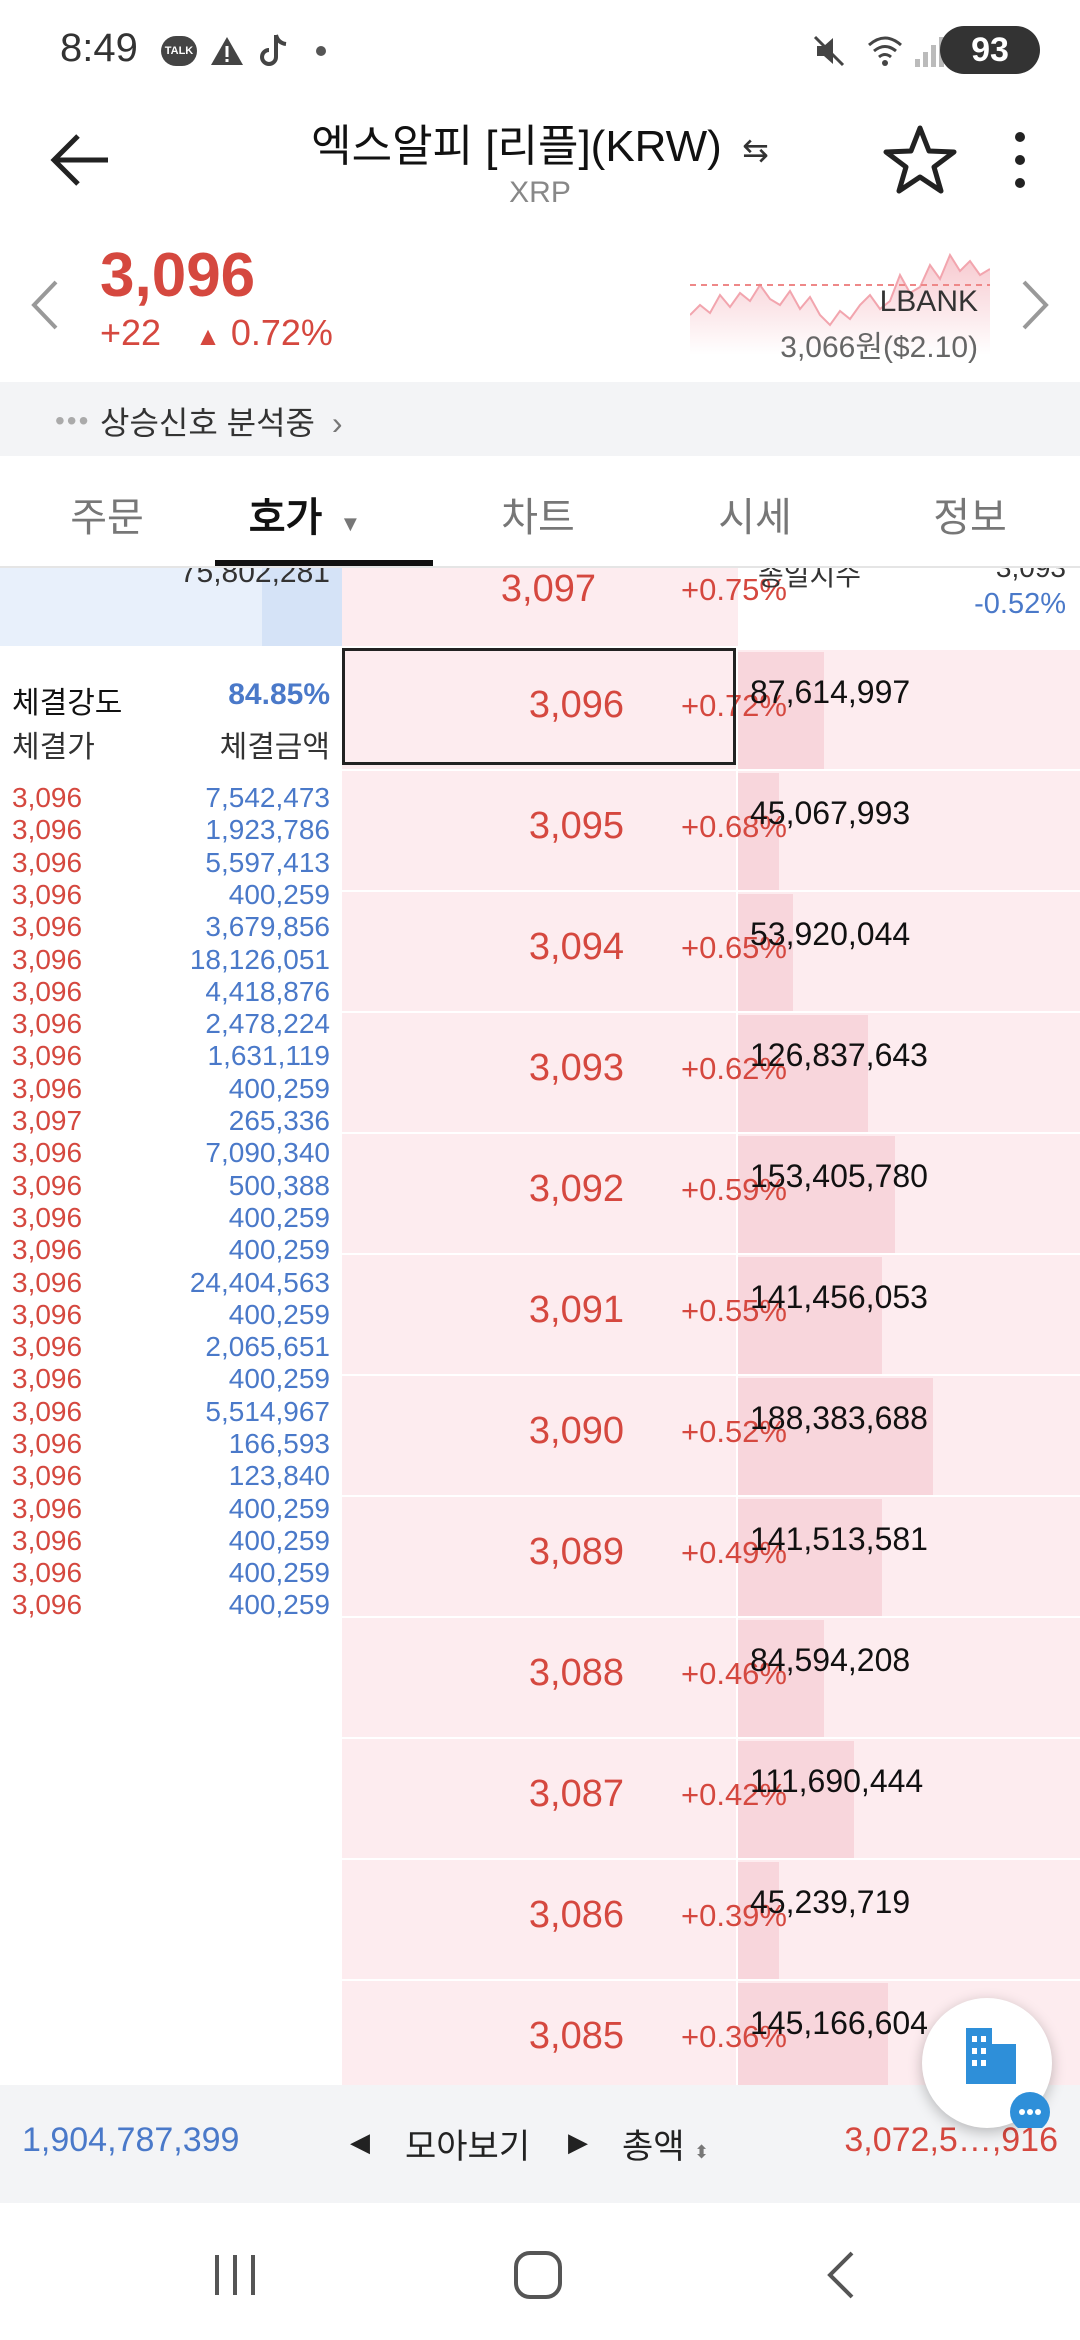  I want to click on orderbook-level-row: 3,088 +0.46% 84,594,208, so click(711, 1677).